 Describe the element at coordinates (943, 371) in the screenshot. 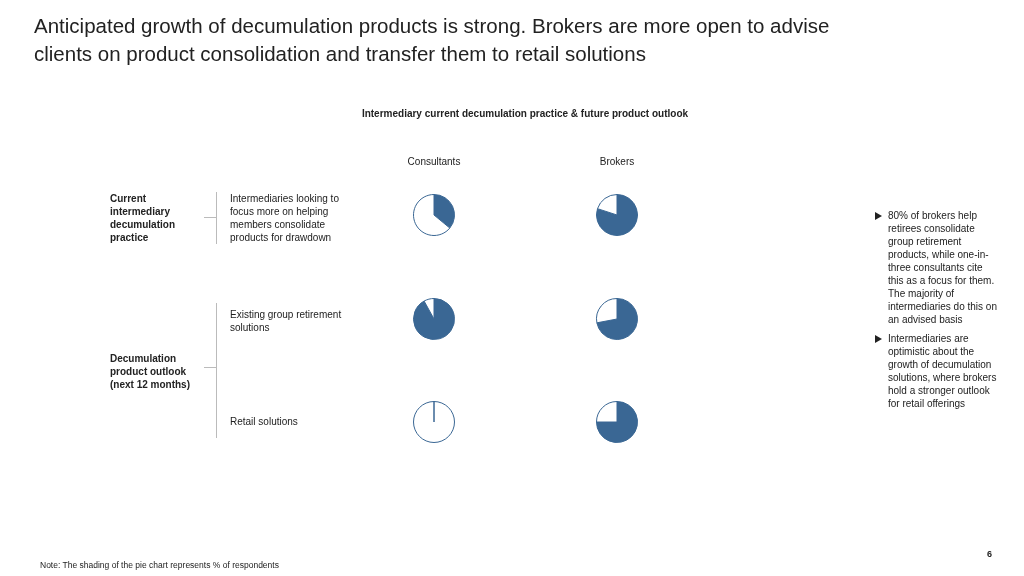

I see `text: Intermediaries are optimistic about the growth of decumulation solutions, where brokers hold a stronger outlook for retail offerings` at that location.